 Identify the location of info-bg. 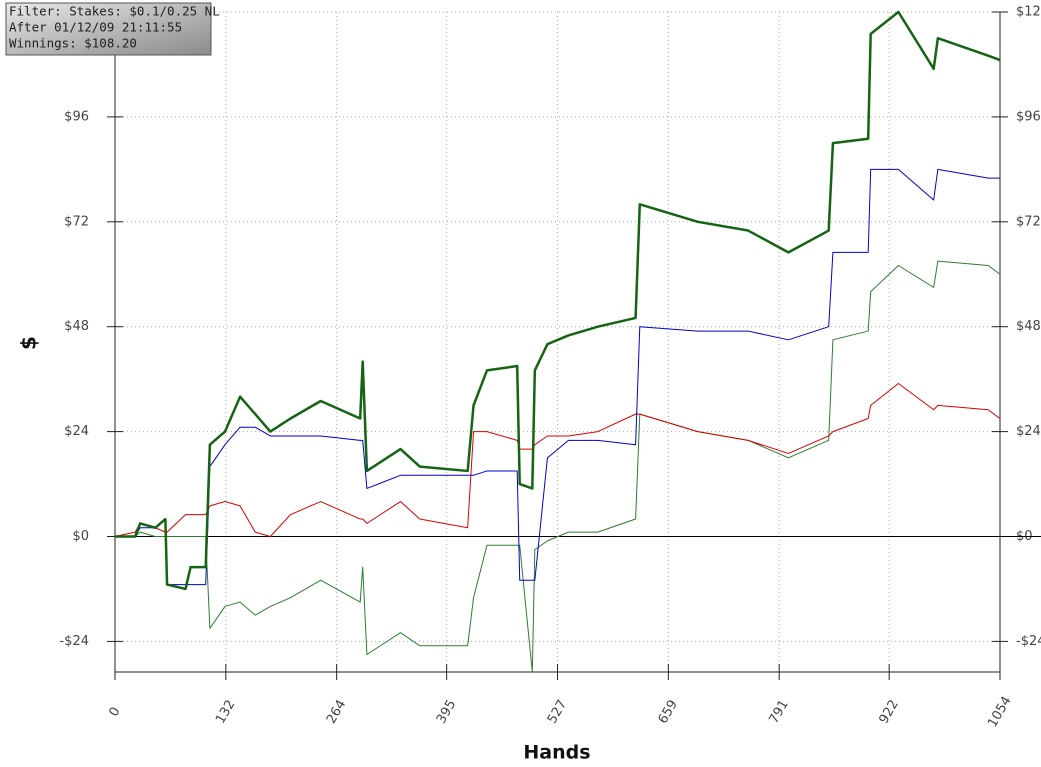
(108, 29).